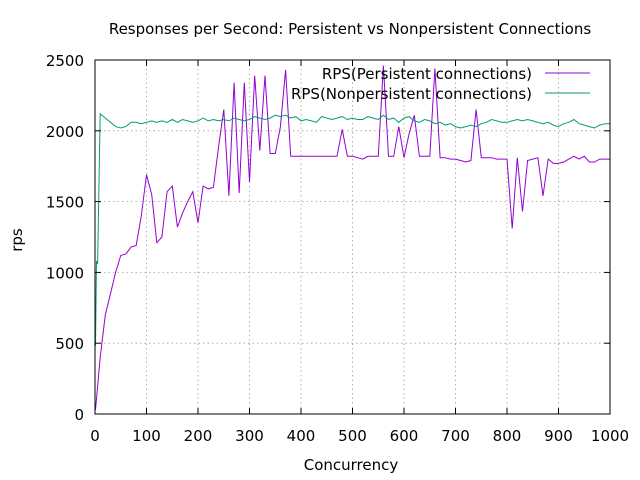  I want to click on y-tick-label: 0, so click(79, 415).